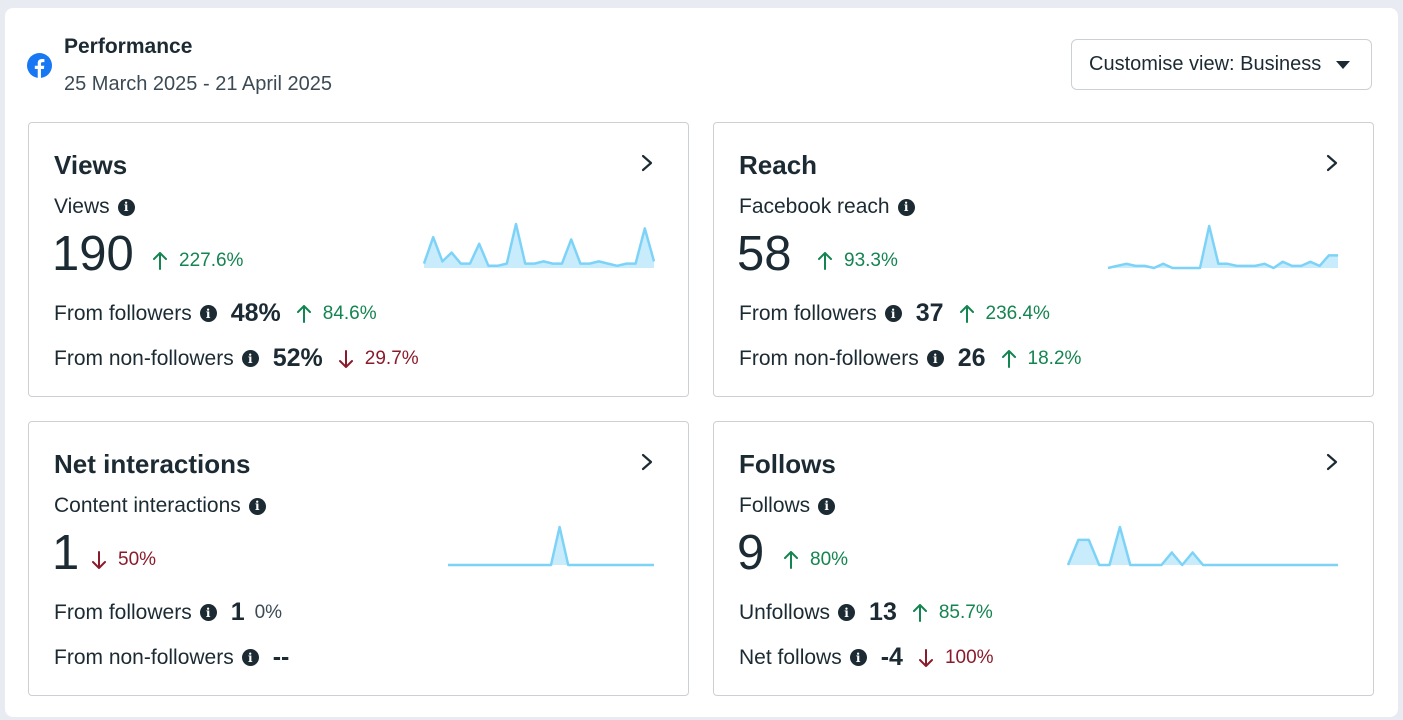 The image size is (1403, 720). Describe the element at coordinates (883, 612) in the screenshot. I see `row-value: 13` at that location.